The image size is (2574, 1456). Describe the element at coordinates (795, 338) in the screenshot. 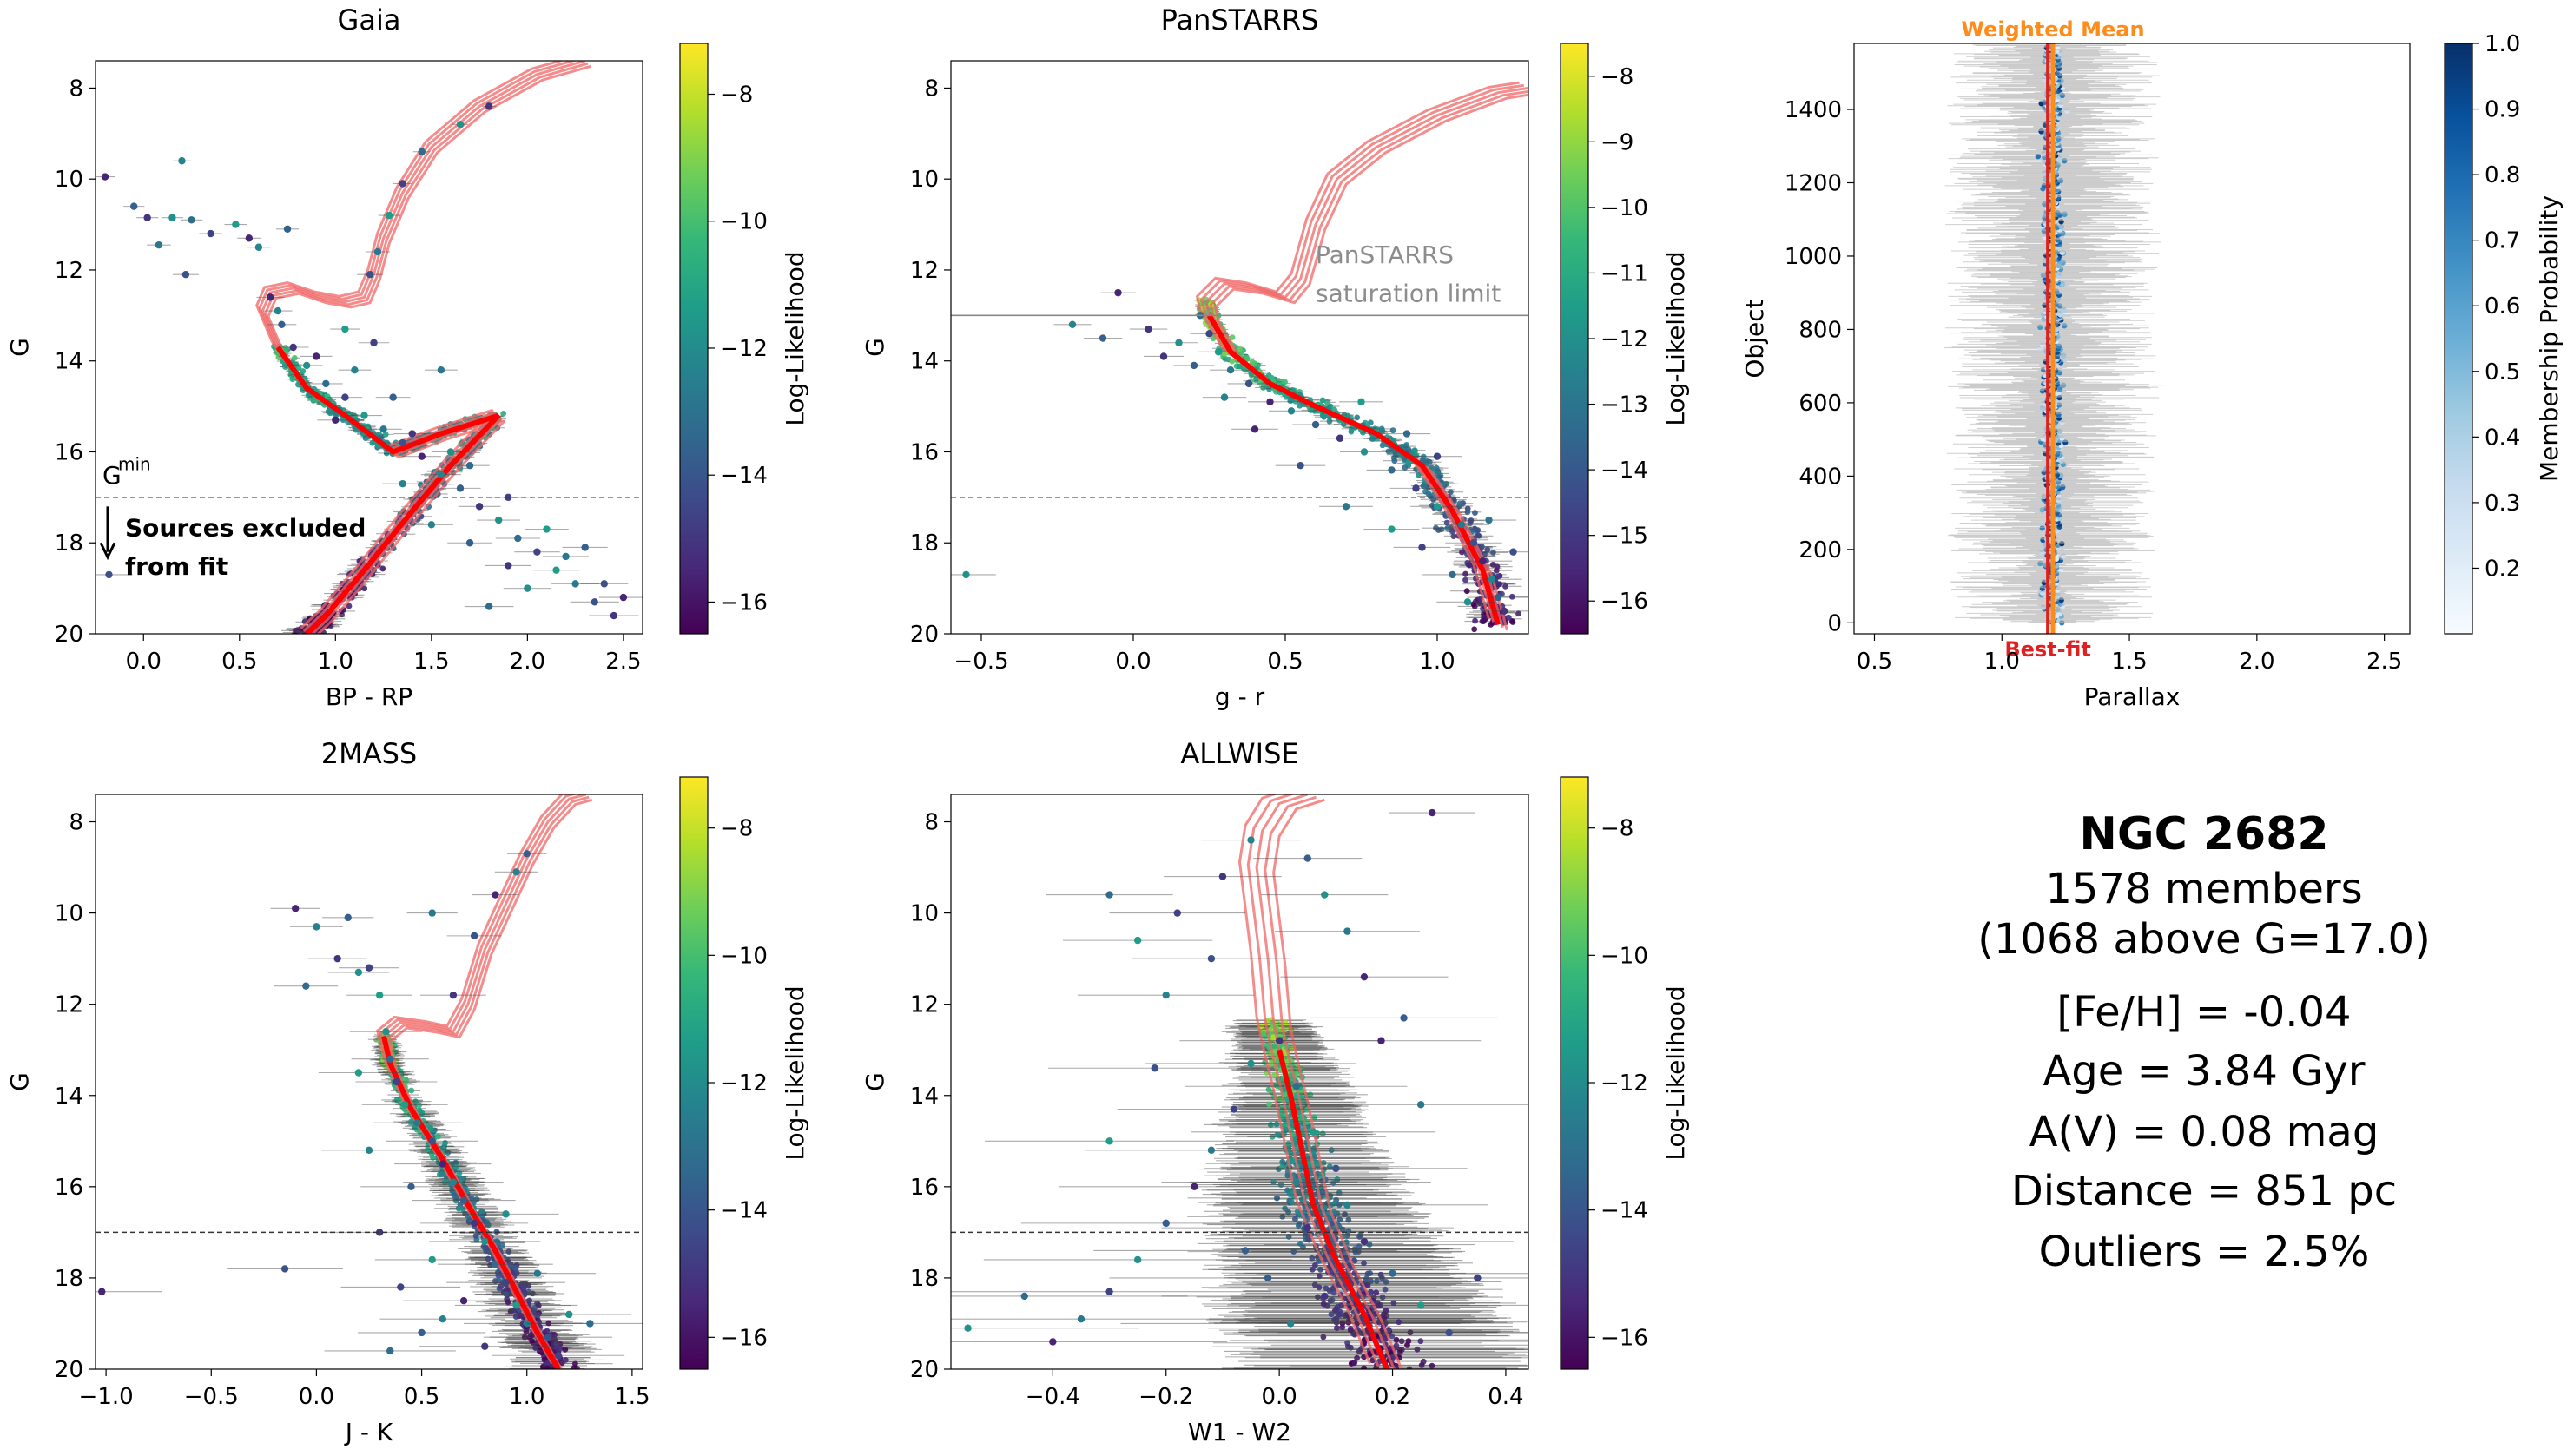

I see `colorbar-label: Log-Likelihood` at that location.